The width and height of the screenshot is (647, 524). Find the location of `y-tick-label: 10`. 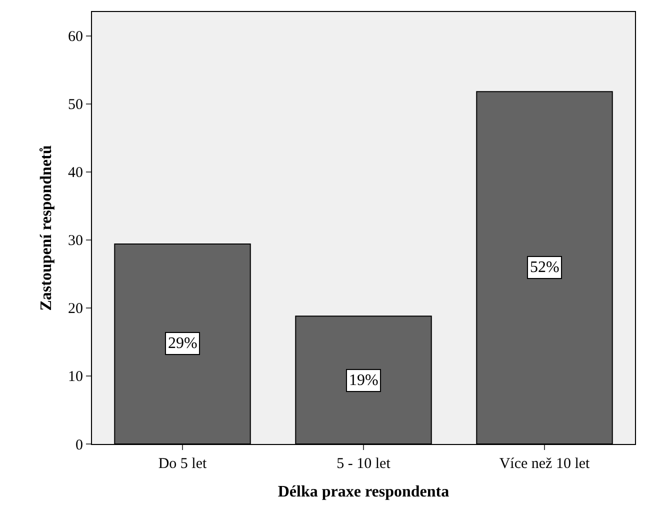

y-tick-label: 10 is located at coordinates (75, 377).